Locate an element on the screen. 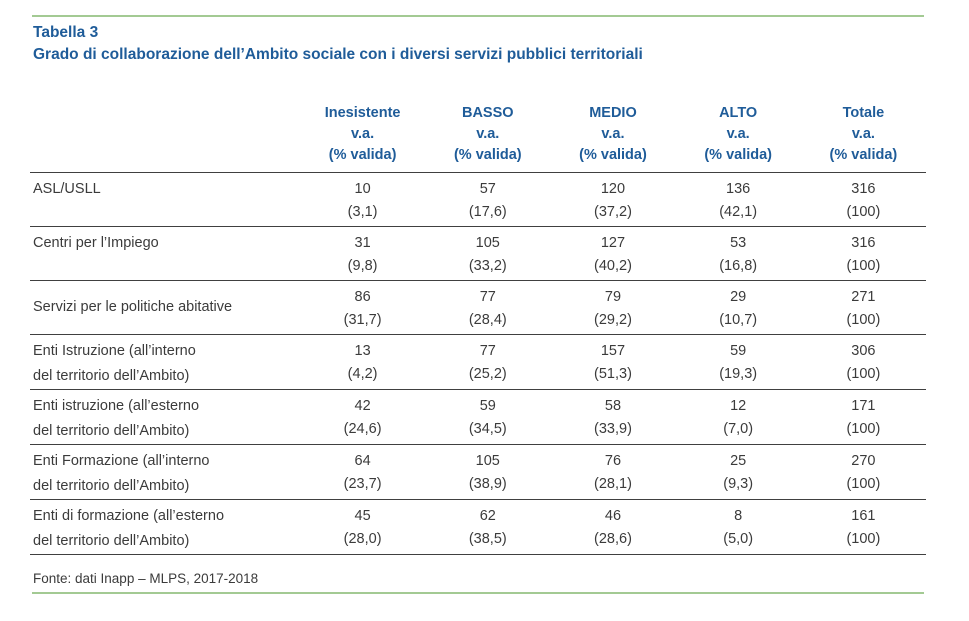 The width and height of the screenshot is (969, 621). row-label-line: Enti Formazione (all’interno is located at coordinates (121, 461).